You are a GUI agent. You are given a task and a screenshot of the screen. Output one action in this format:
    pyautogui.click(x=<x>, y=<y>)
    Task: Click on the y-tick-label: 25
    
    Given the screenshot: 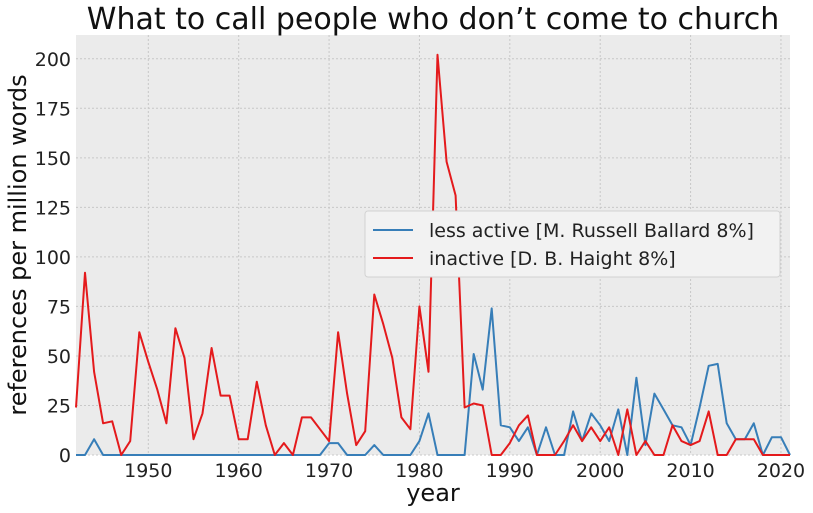 What is the action you would take?
    pyautogui.click(x=59, y=406)
    